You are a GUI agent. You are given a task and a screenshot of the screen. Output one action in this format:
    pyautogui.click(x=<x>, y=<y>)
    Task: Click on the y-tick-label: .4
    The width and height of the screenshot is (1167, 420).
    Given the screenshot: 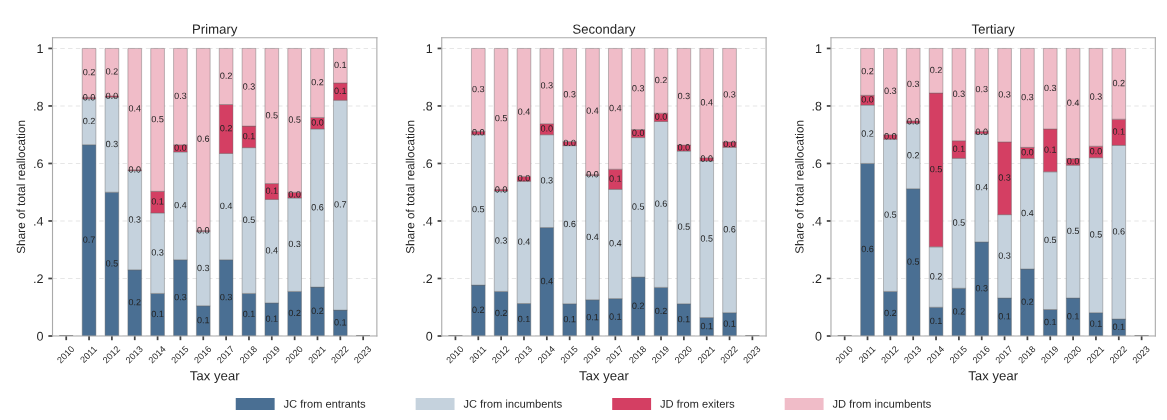 What is the action you would take?
    pyautogui.click(x=39, y=221)
    